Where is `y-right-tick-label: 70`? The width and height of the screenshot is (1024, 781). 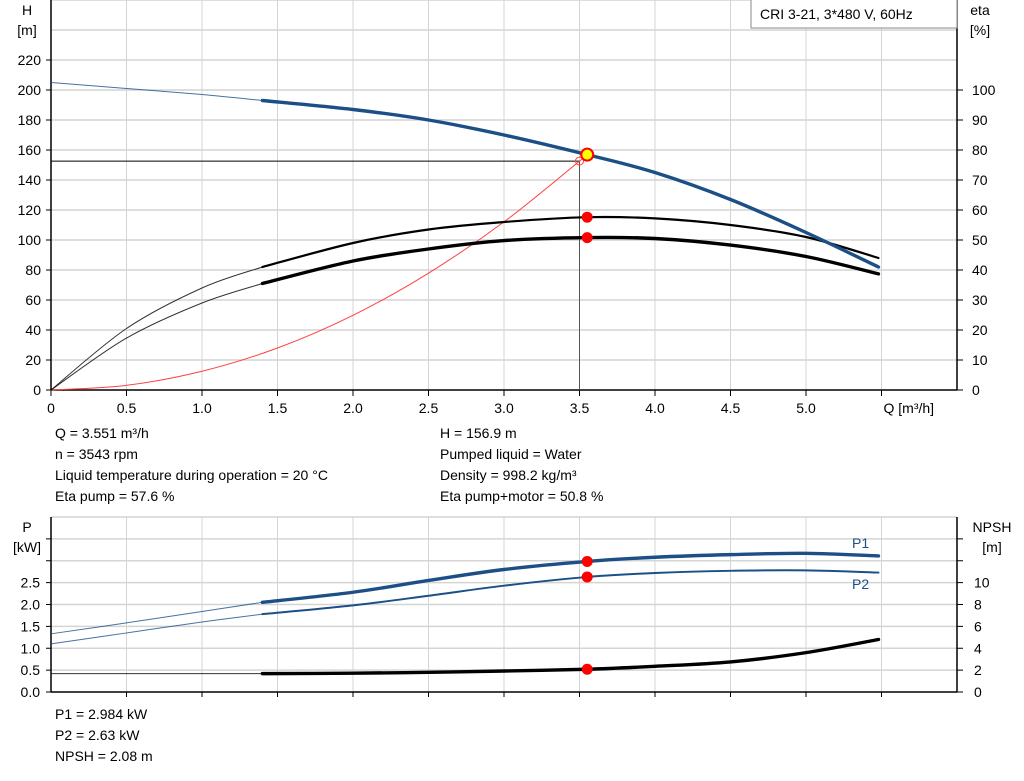 y-right-tick-label: 70 is located at coordinates (980, 180).